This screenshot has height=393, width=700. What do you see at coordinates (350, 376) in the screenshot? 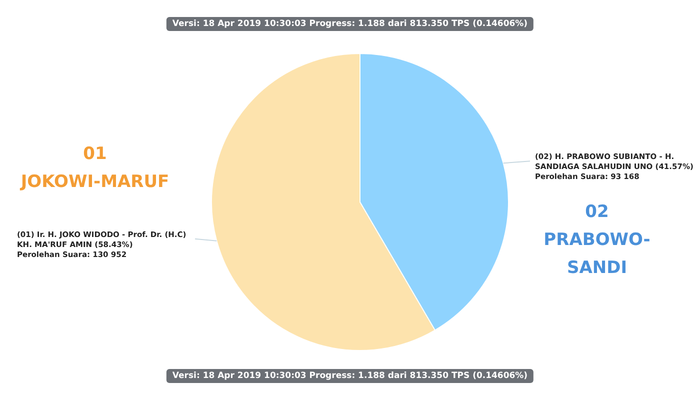
I see `text: Versi: 18 Apr 2019 10:30:03 Progress: 1.188 dari 813.350 TPS (0.14606%)` at bounding box center [350, 376].